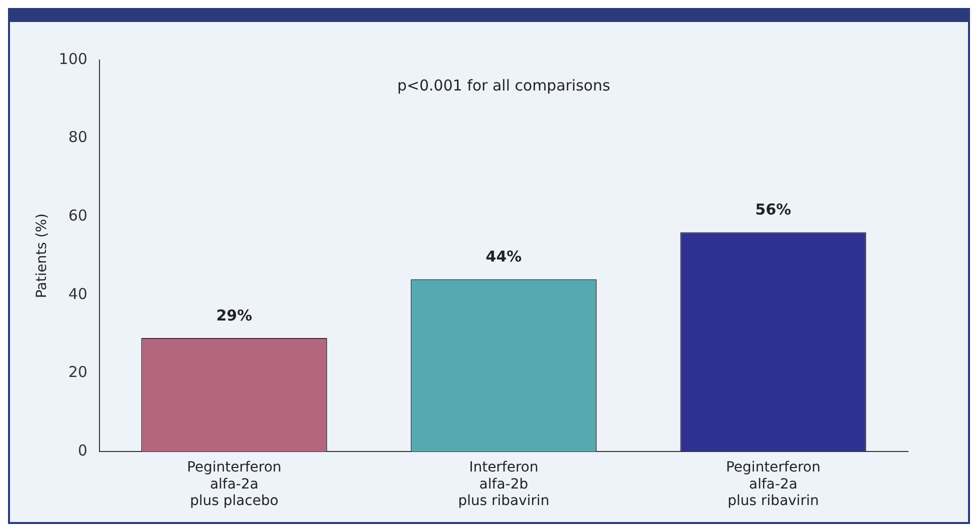 The height and width of the screenshot is (530, 978). I want to click on y-tick-label: 100, so click(73, 59).